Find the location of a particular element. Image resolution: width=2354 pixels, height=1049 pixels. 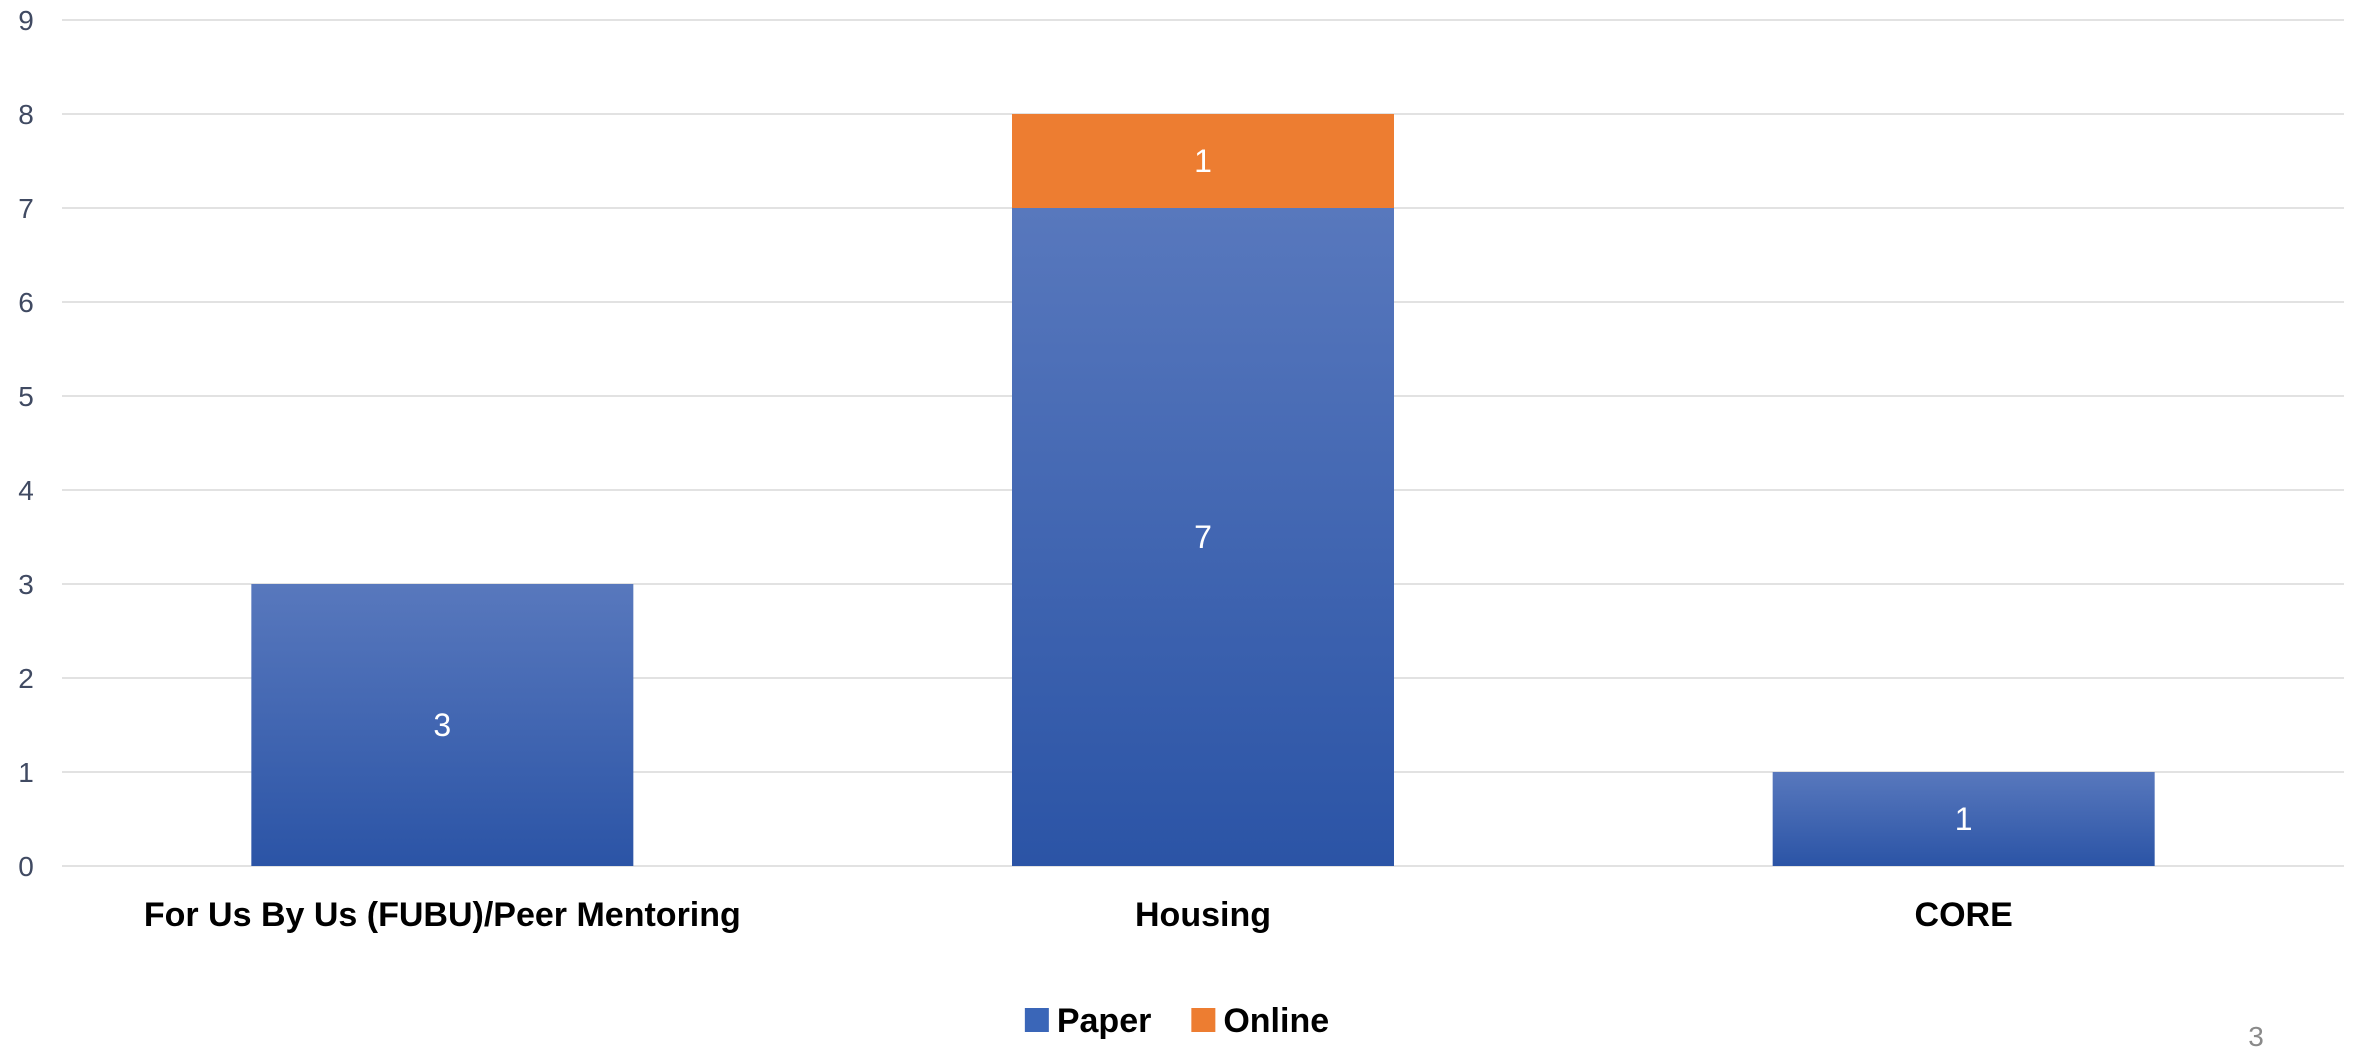

legend-swatch-paper is located at coordinates (1036, 1020).